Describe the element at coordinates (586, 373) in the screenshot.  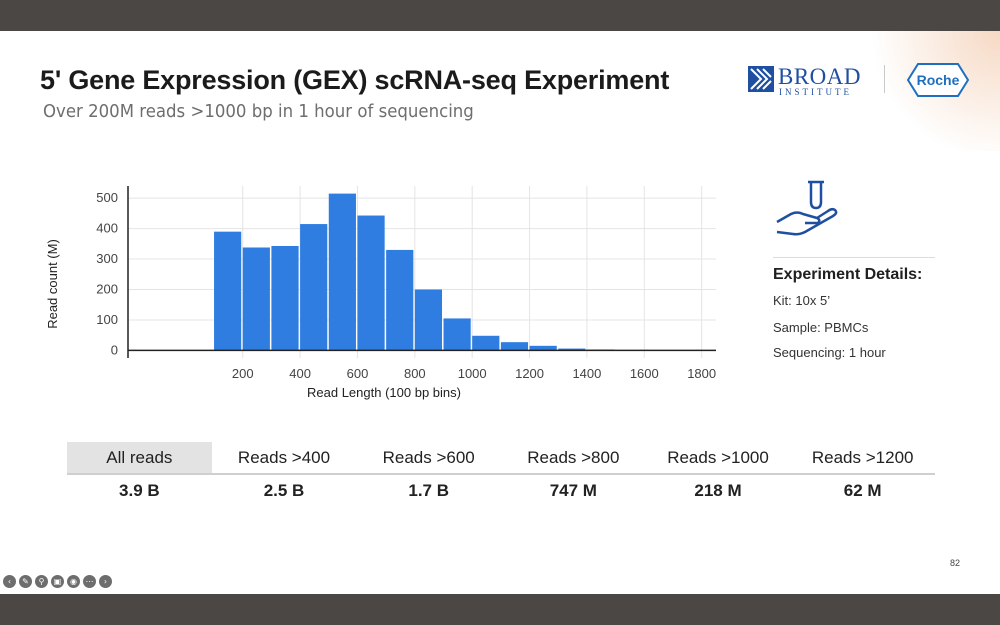
I see `x-tick-label: 1400` at that location.